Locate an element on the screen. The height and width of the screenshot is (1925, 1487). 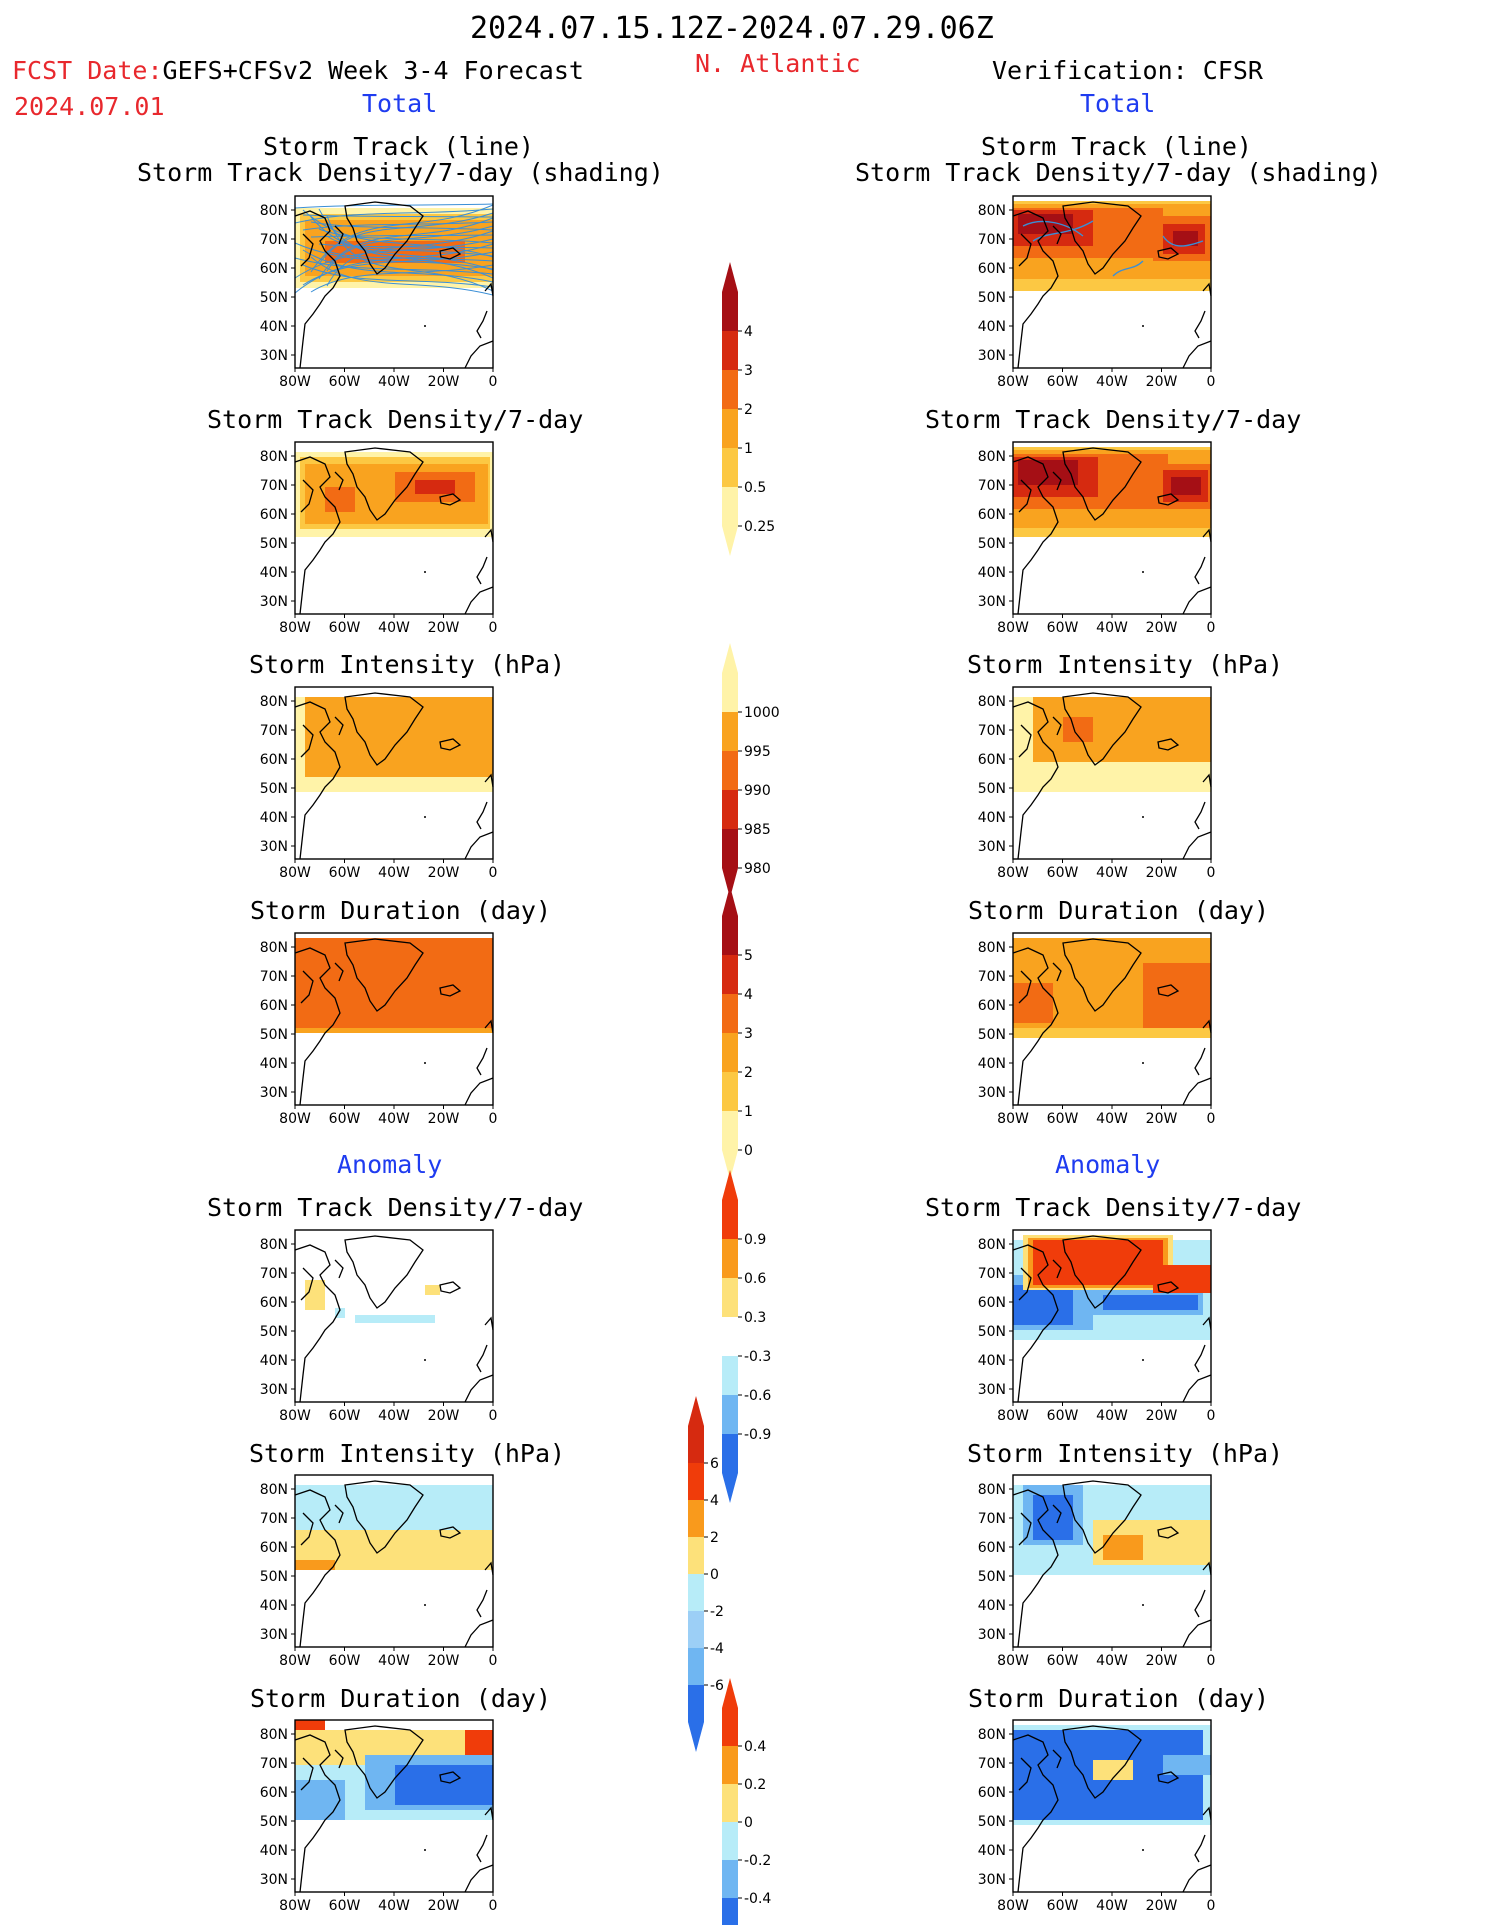
map-density-verification: 80N 70N 60N 50N 40N 30N 80W 60W 40W 20W 0 is located at coordinates (1096, 538).